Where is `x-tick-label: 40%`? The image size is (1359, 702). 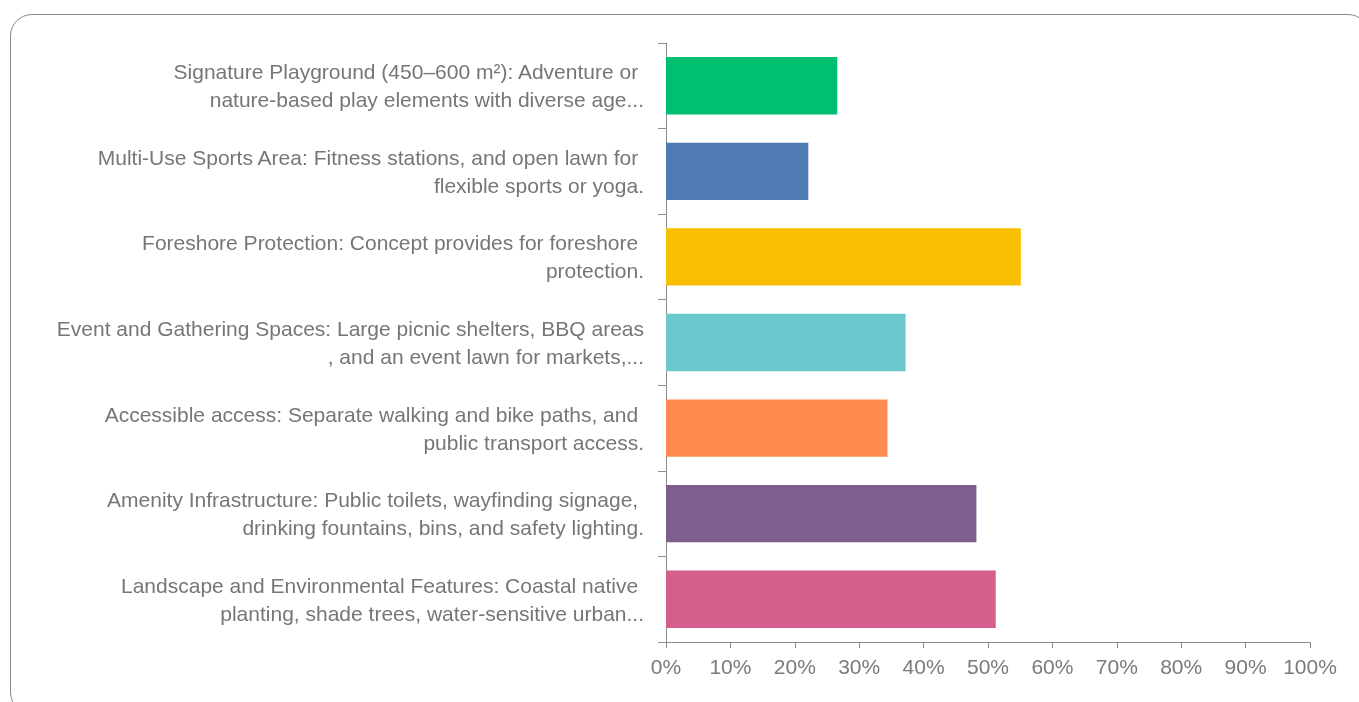 x-tick-label: 40% is located at coordinates (923, 666).